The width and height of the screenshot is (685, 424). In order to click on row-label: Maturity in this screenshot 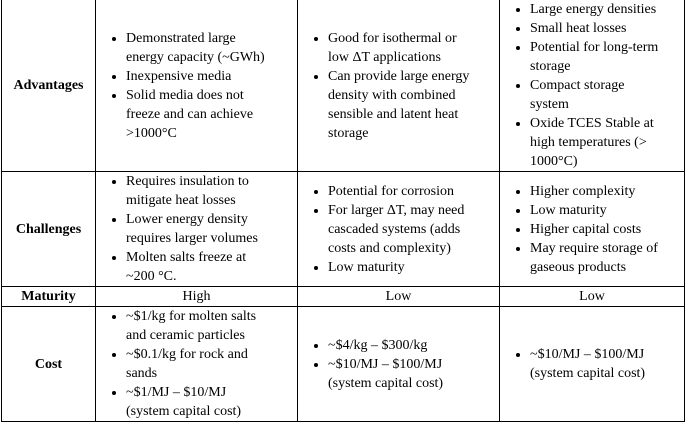, I will do `click(48, 296)`.